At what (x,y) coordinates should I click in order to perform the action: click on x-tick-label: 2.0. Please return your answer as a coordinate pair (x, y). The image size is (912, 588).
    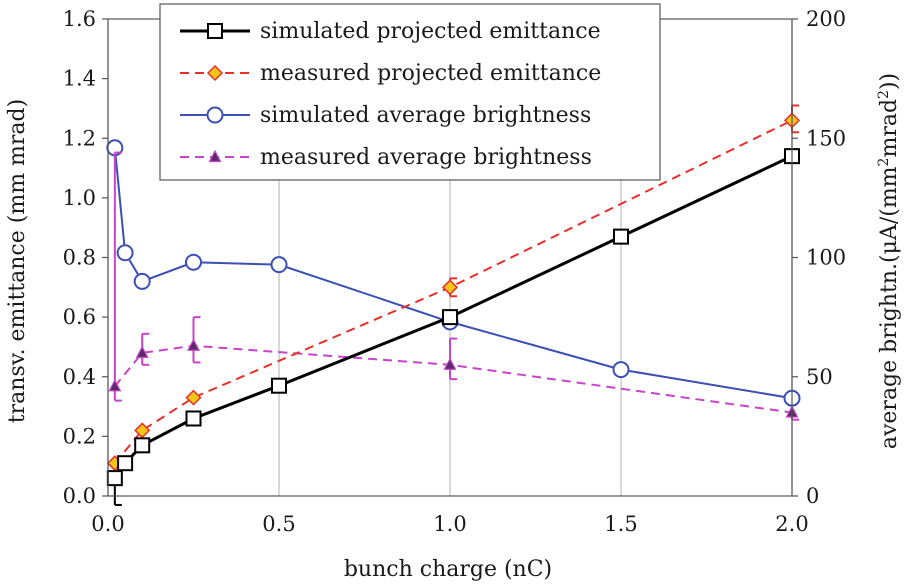
    Looking at the image, I should click on (791, 524).